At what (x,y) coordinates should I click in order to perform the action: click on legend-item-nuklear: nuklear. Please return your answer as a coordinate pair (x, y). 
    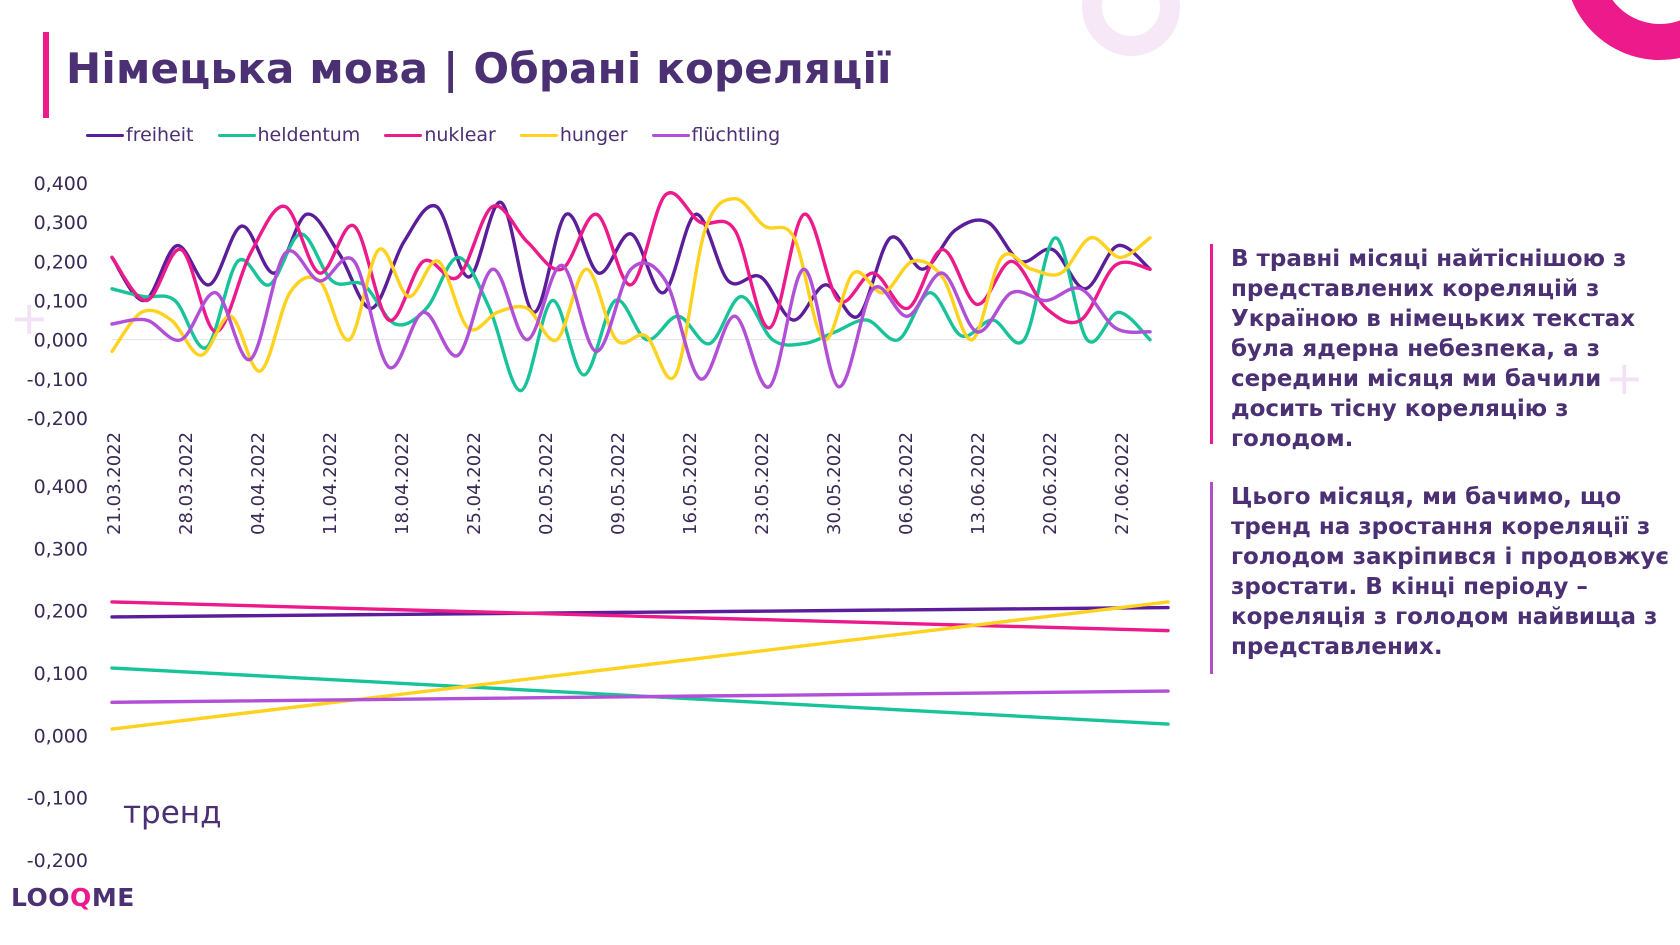
    Looking at the image, I should click on (440, 135).